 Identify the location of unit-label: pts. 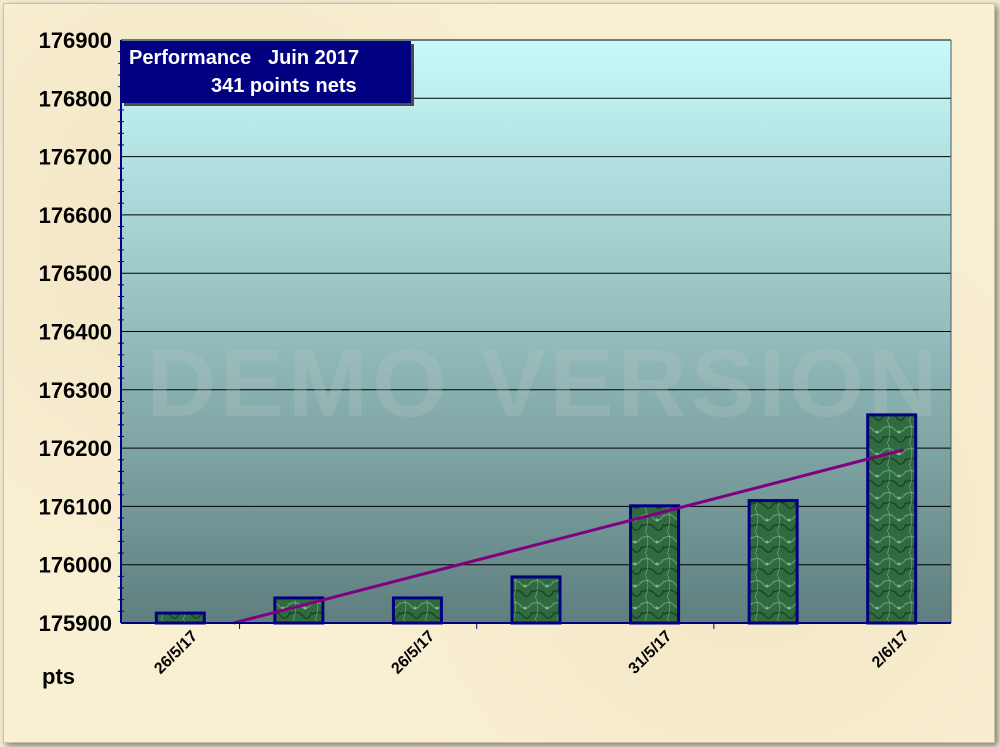
(58, 676).